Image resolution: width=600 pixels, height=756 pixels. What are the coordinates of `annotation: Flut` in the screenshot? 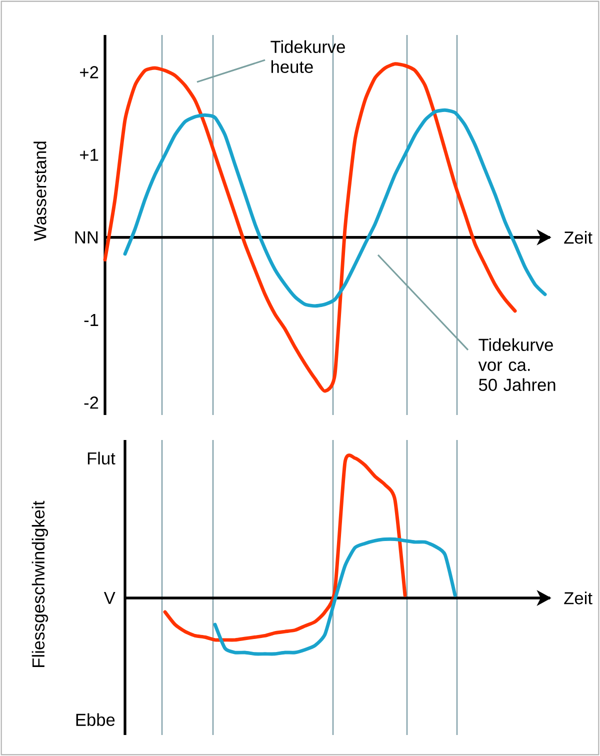 It's located at (102, 458).